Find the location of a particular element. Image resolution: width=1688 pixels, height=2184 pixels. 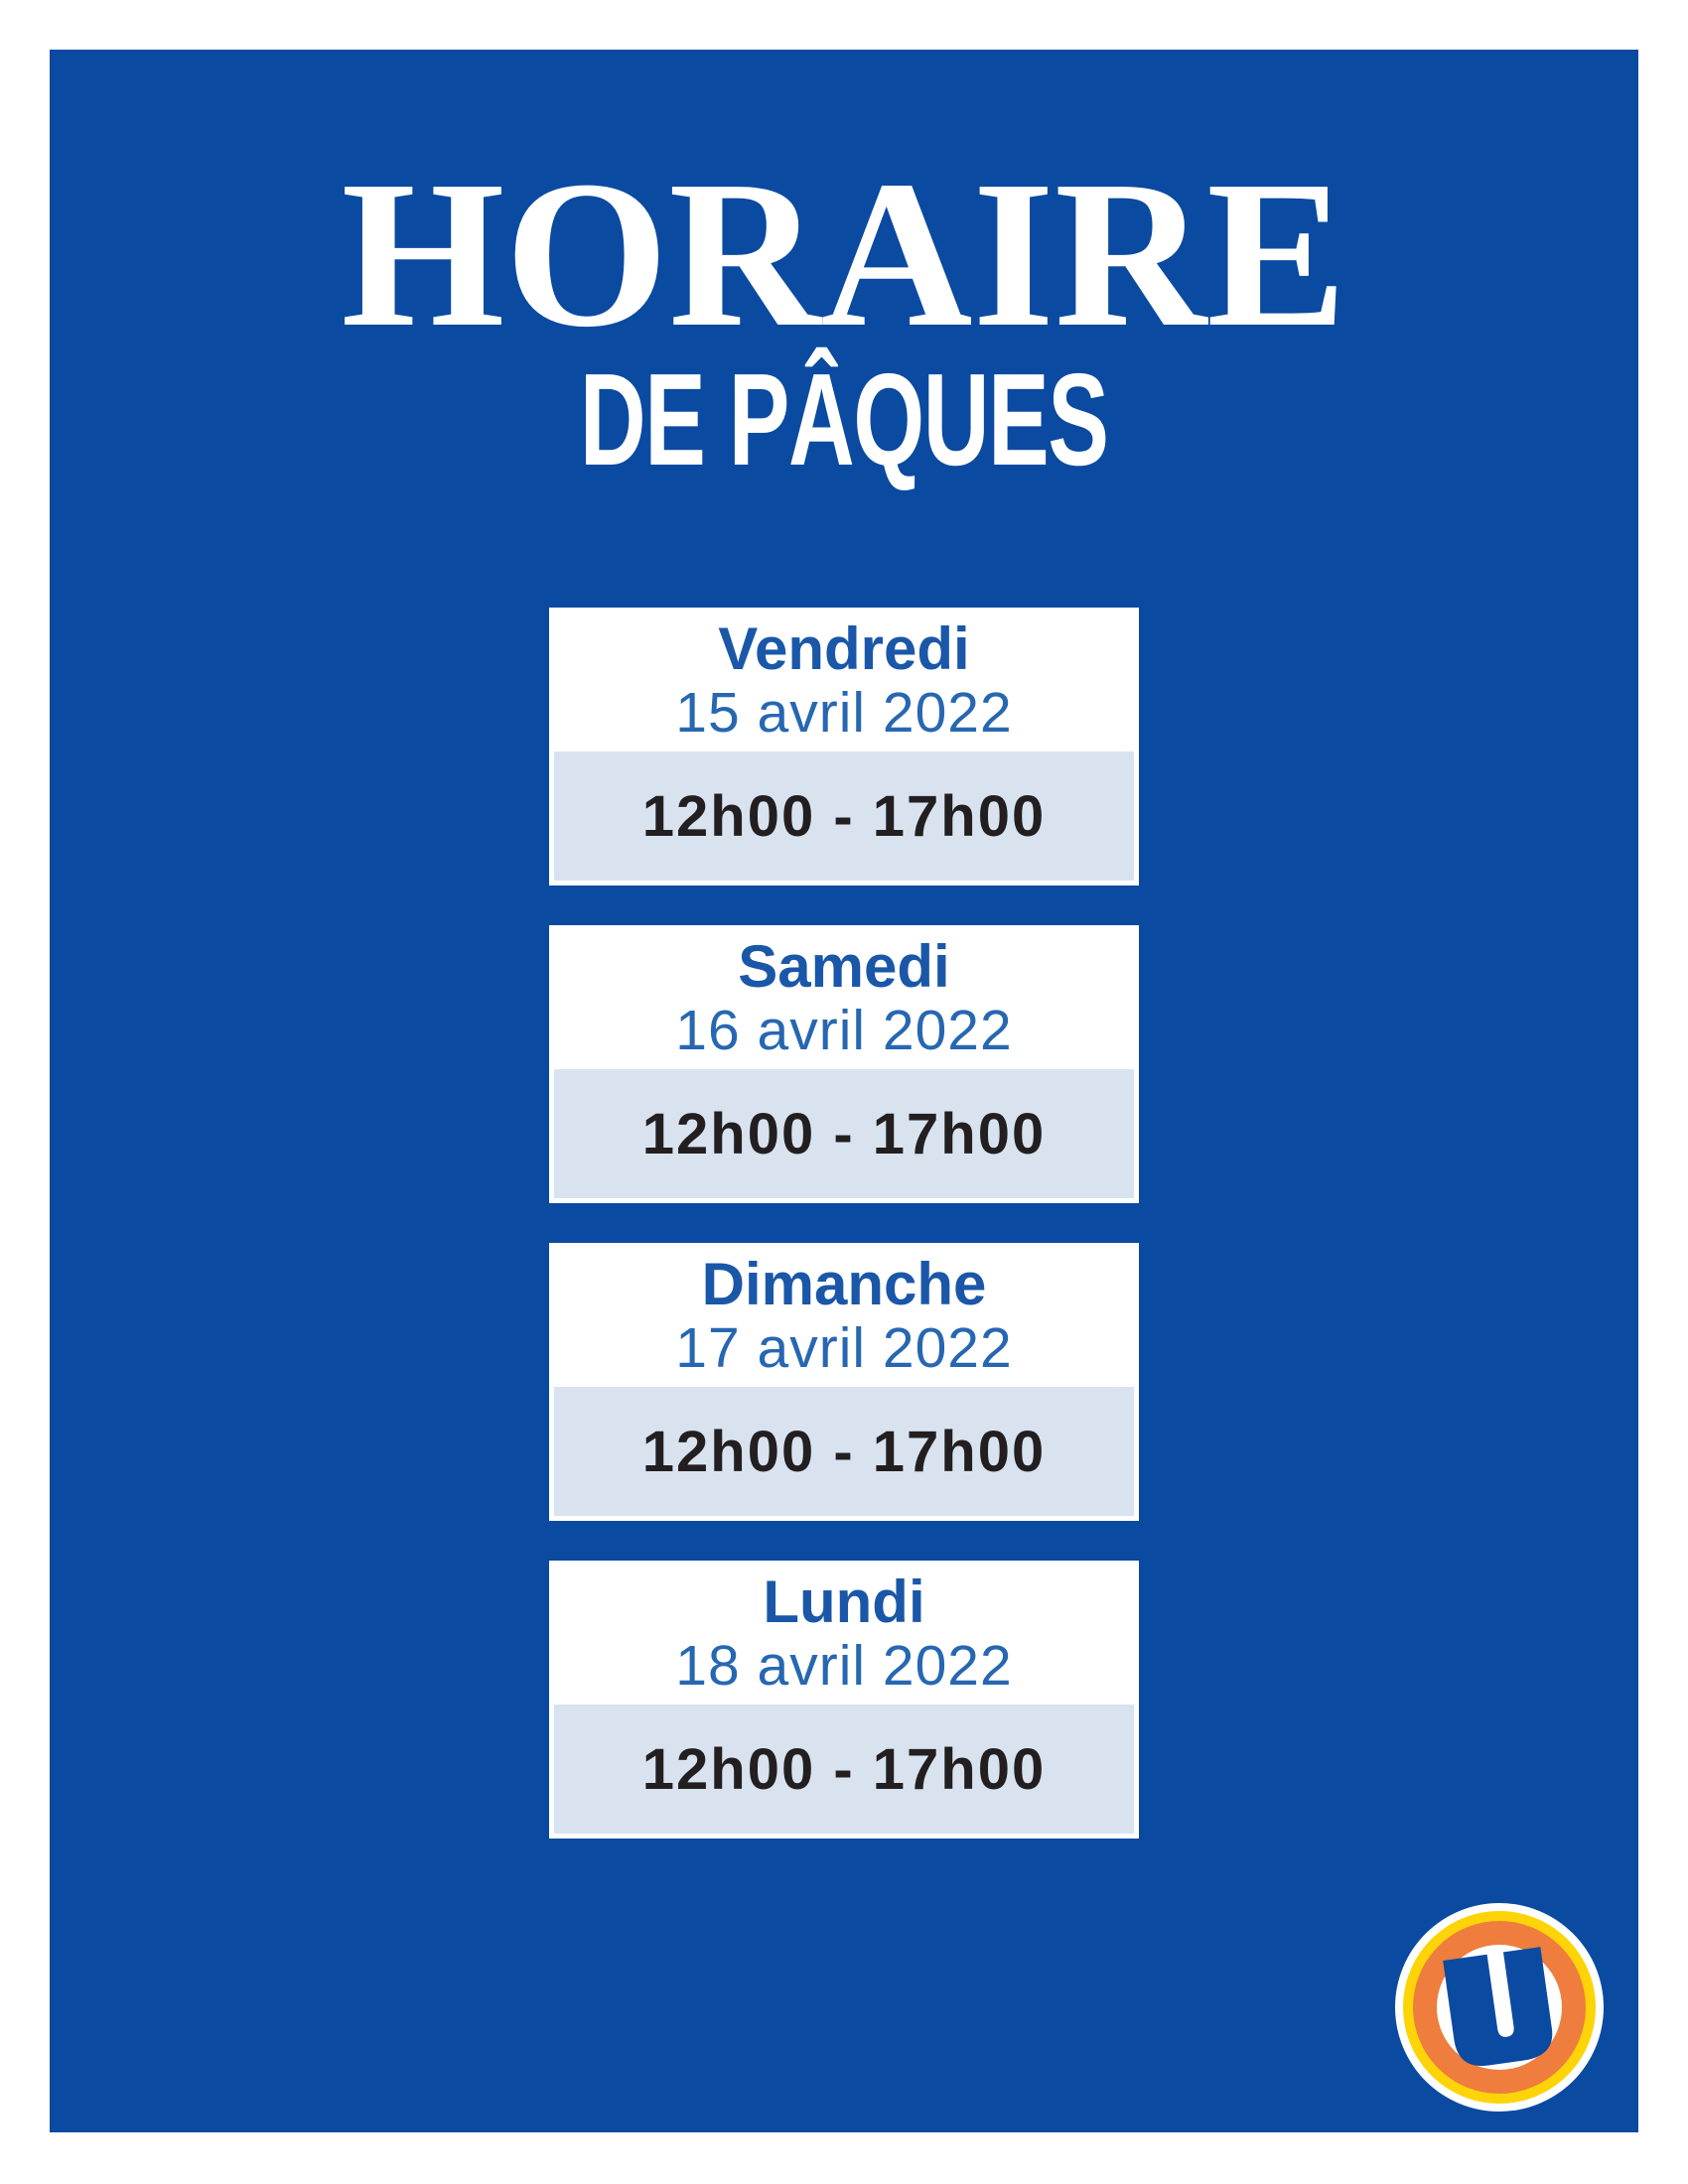

poster-subtitle: DE PÂQUES is located at coordinates (844, 419).